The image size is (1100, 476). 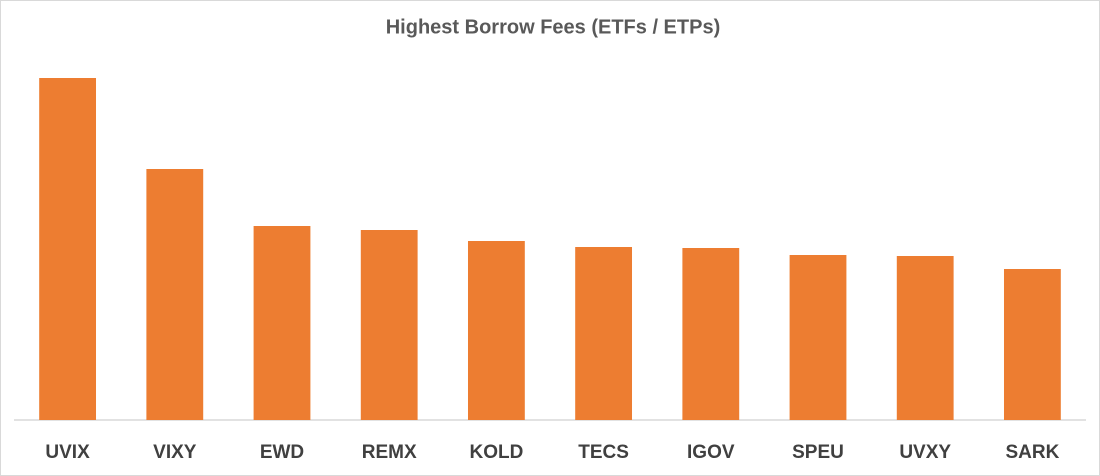 I want to click on x-tick-label: VIXY, so click(x=175, y=452).